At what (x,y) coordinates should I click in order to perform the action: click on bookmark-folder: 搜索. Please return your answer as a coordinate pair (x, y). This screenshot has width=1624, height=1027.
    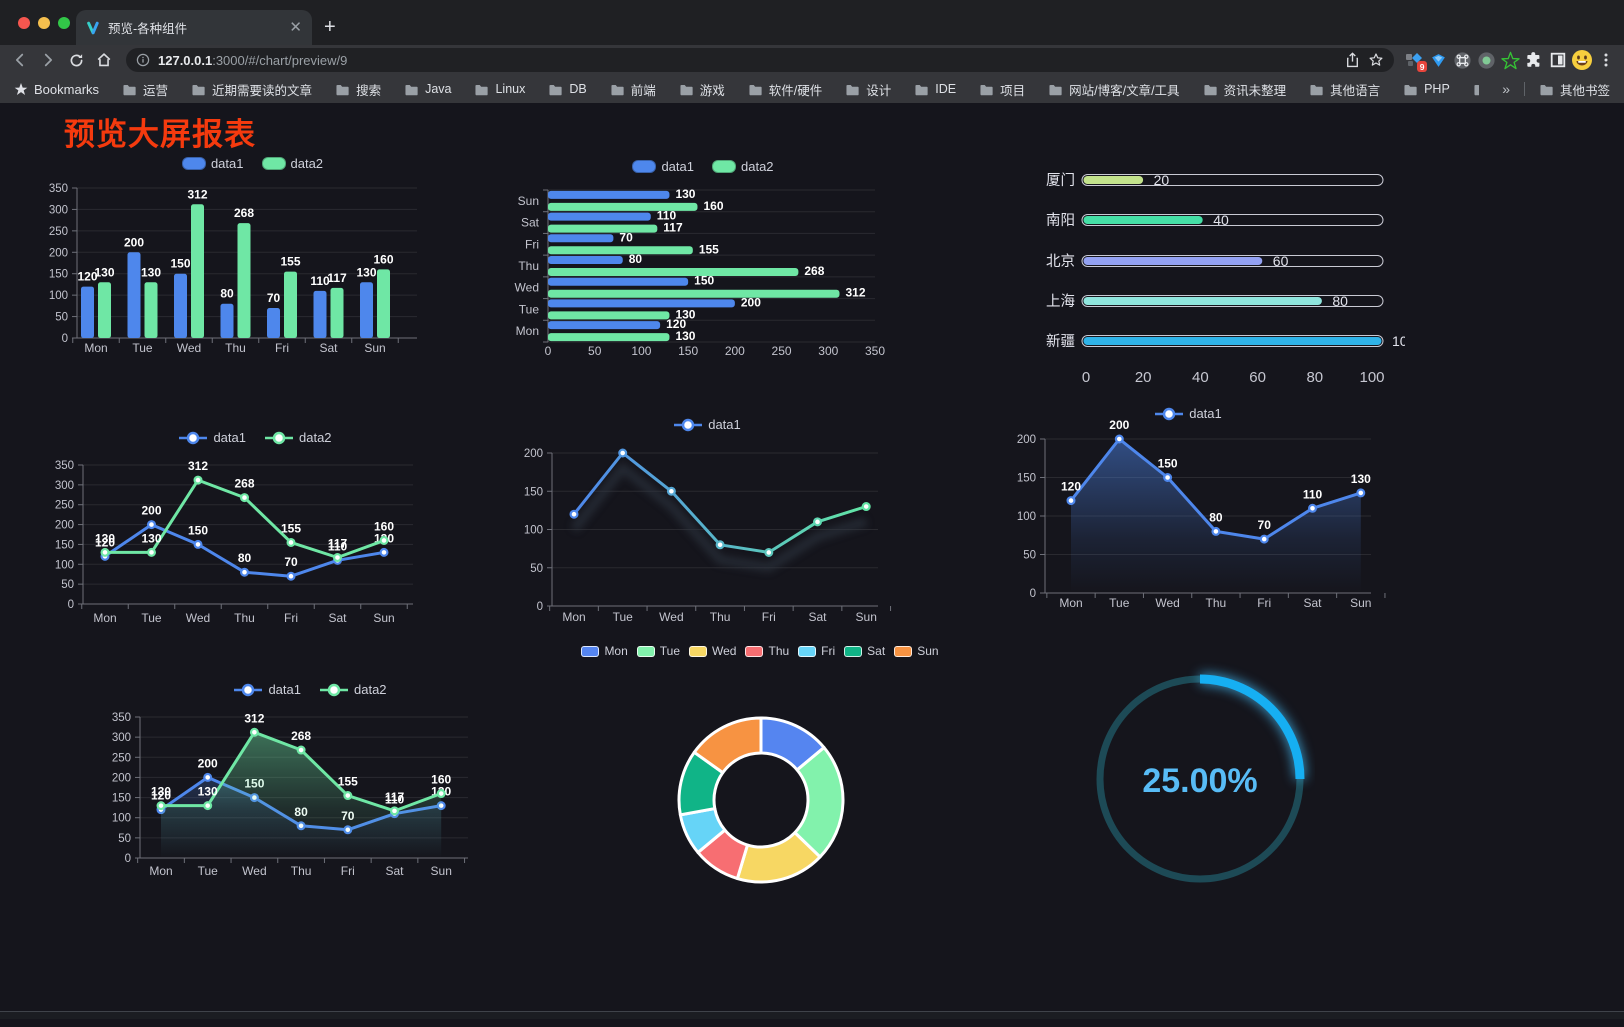
    Looking at the image, I should click on (358, 89).